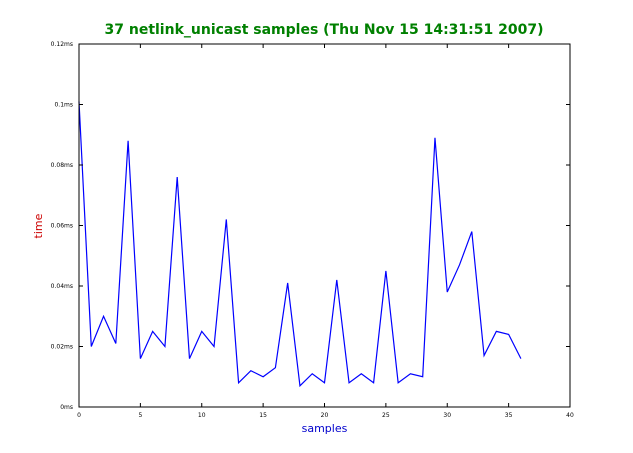 The height and width of the screenshot is (453, 633). Describe the element at coordinates (570, 415) in the screenshot. I see `x-tick-label: 40` at that location.